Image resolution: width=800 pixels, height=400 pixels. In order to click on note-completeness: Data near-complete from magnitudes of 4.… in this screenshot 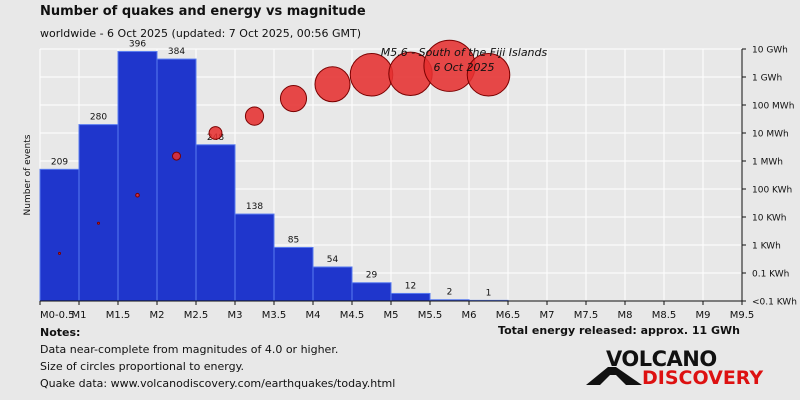, I will do `click(189, 349)`.